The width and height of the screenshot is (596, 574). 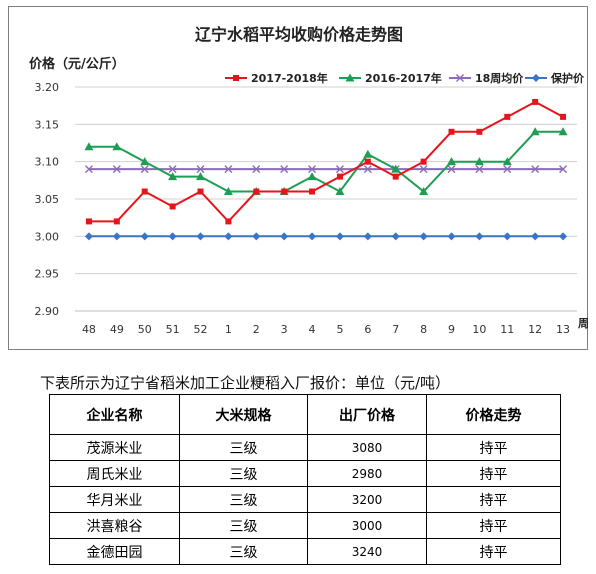 What do you see at coordinates (117, 329) in the screenshot?
I see `x-tick-label: 49` at bounding box center [117, 329].